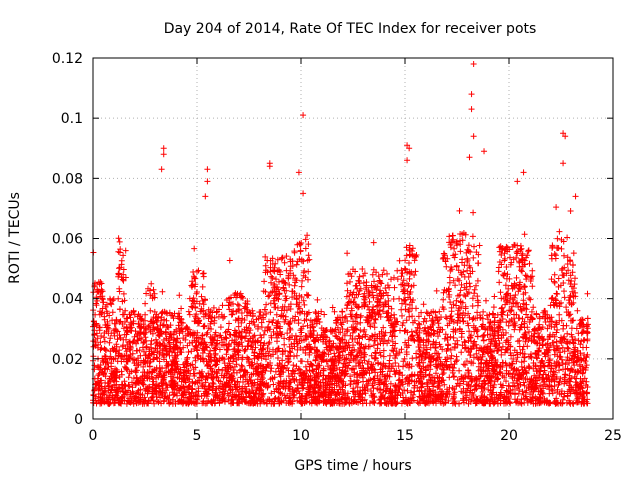 This screenshot has width=640, height=480. I want to click on y-tick-label: 0.02, so click(67, 360).